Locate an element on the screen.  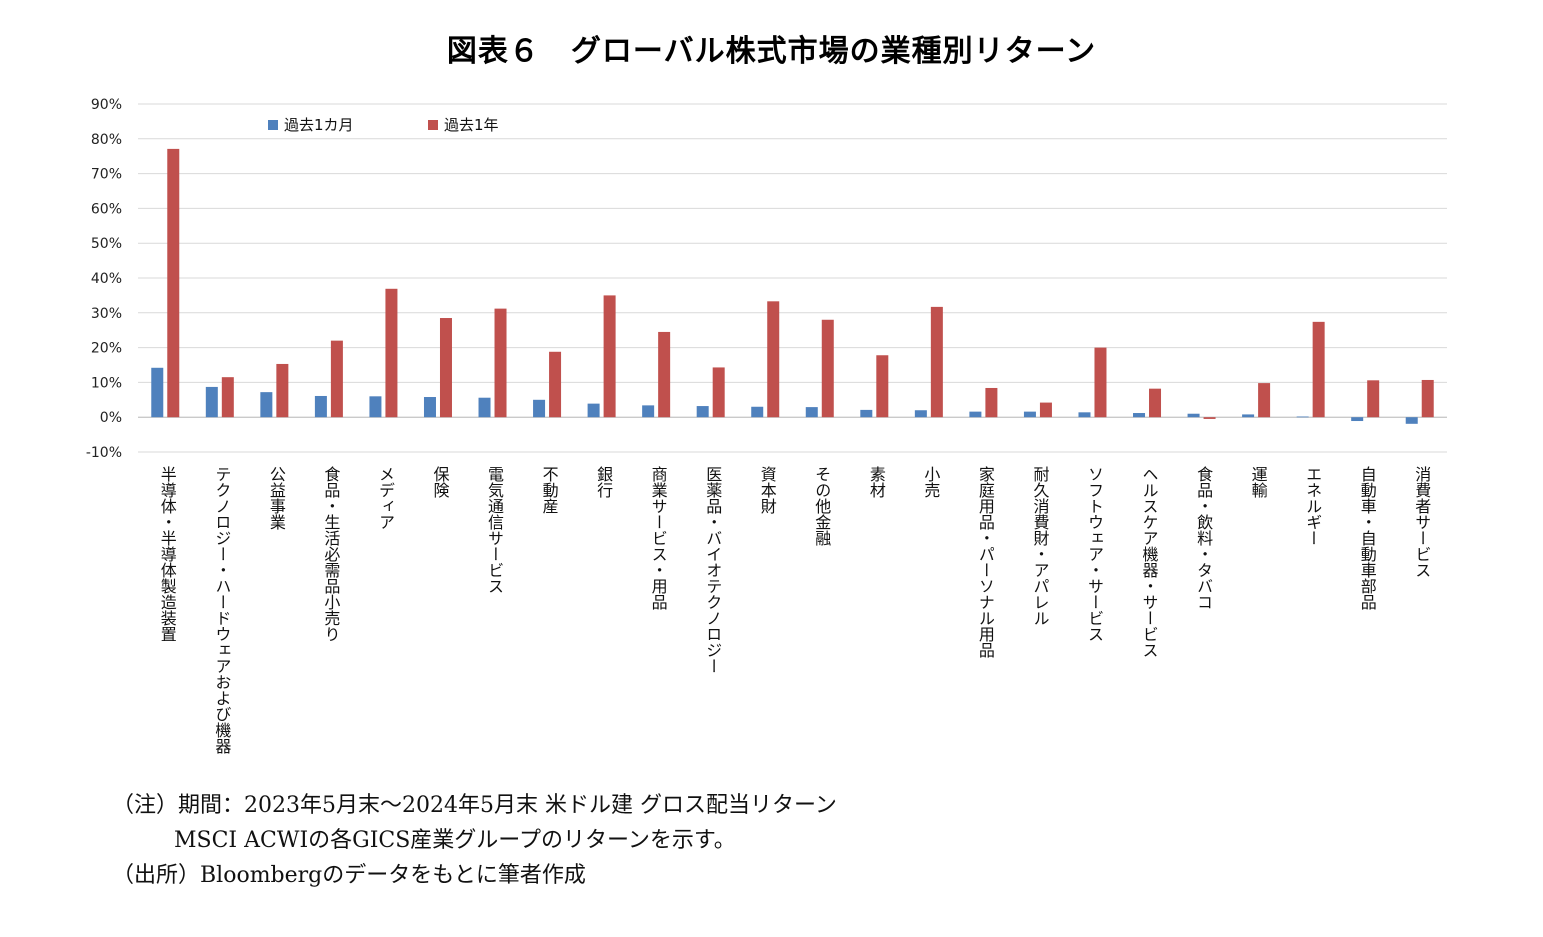
category-label: ヘルスケア機器・サービス is located at coordinates (1149, 562).